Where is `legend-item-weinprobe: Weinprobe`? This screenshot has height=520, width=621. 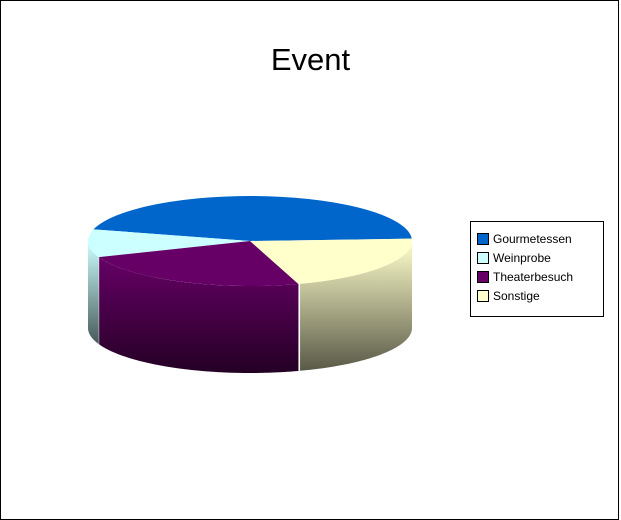 legend-item-weinprobe: Weinprobe is located at coordinates (540, 257).